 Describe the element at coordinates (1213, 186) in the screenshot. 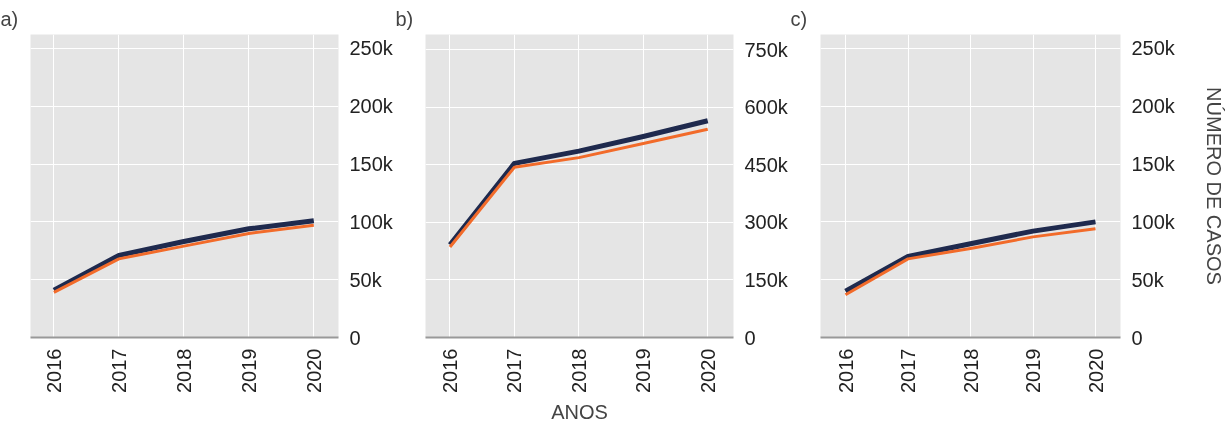

I see `y-axis-title: NÚMERO DE CASOS` at that location.